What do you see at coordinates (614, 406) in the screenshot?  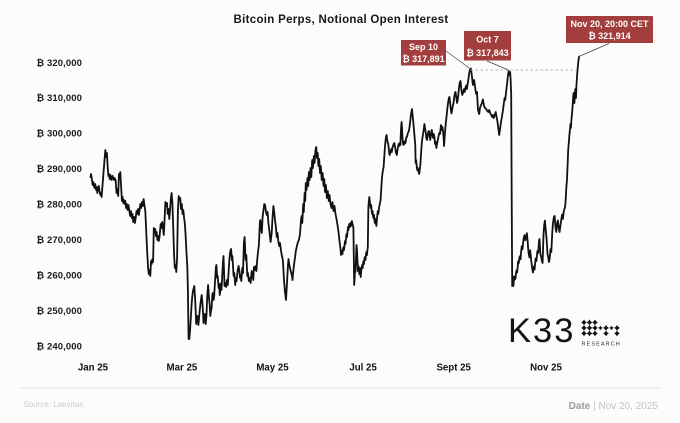 I see `svg-text: Date | Nov 20, 2025` at bounding box center [614, 406].